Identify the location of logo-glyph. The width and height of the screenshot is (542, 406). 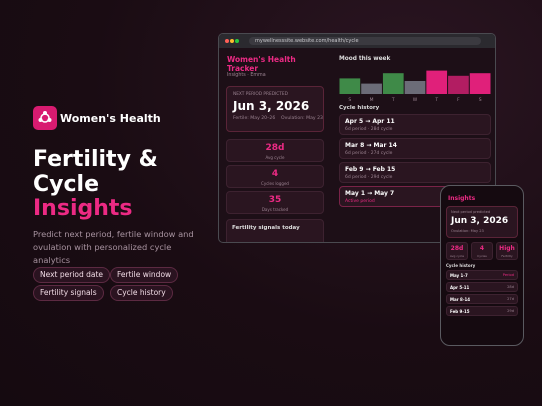
(45, 117).